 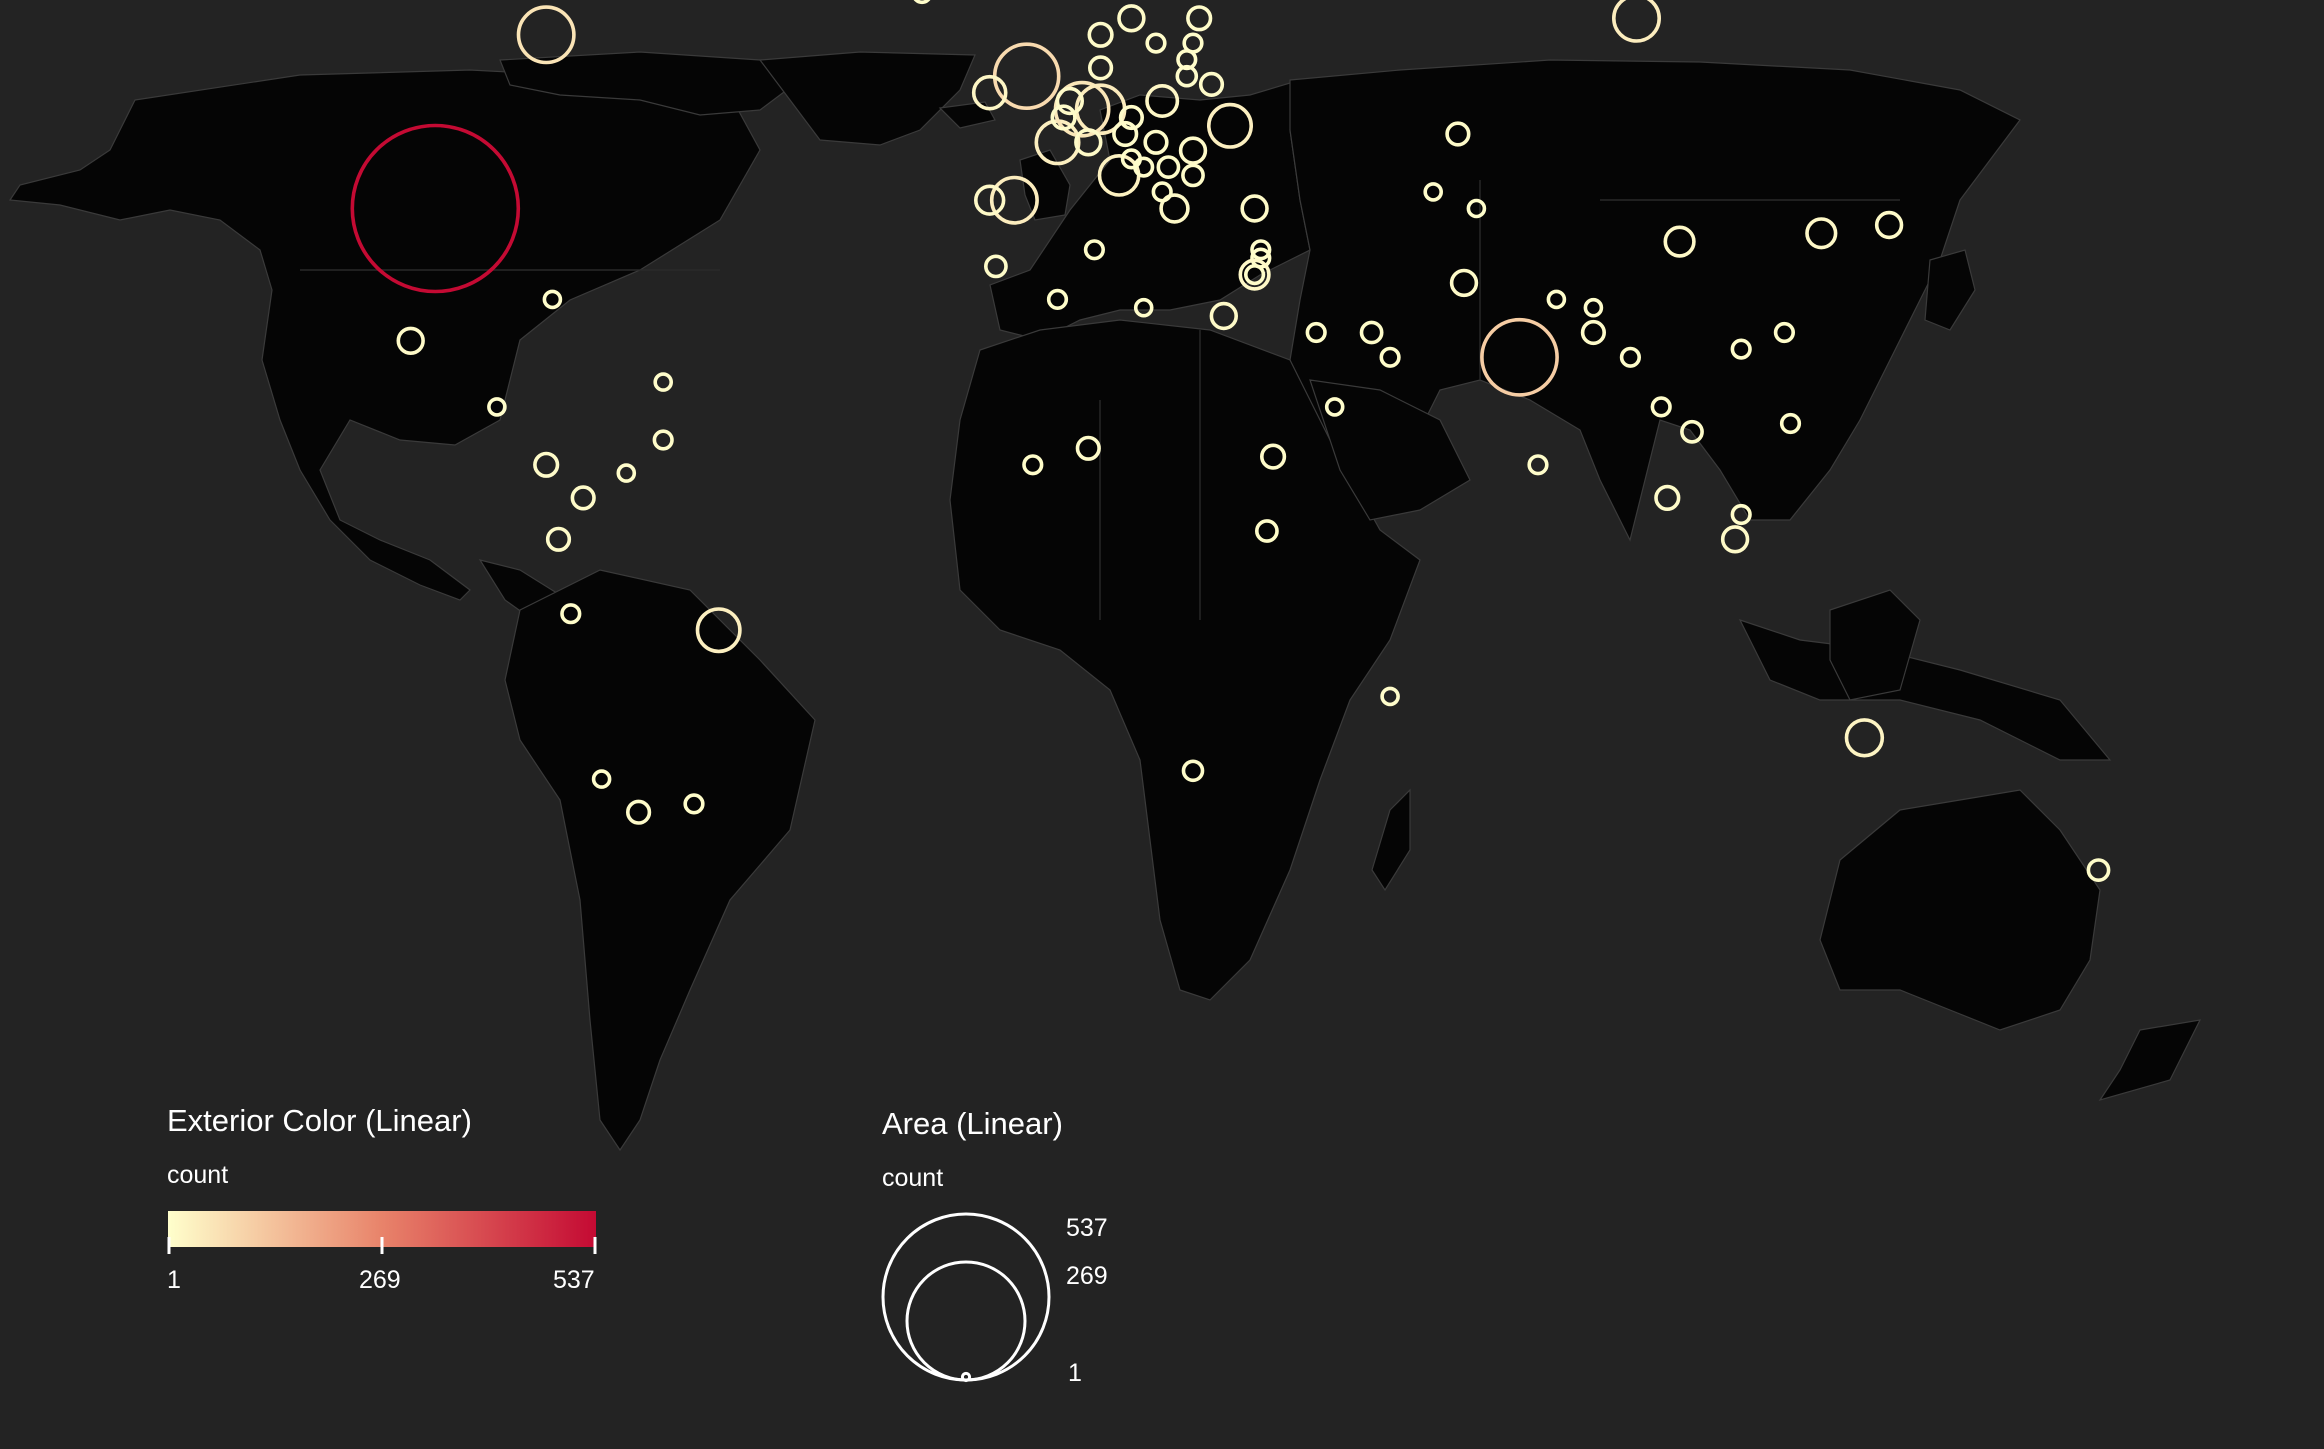 I want to click on size-legend-subtitle: count, so click(x=913, y=1178).